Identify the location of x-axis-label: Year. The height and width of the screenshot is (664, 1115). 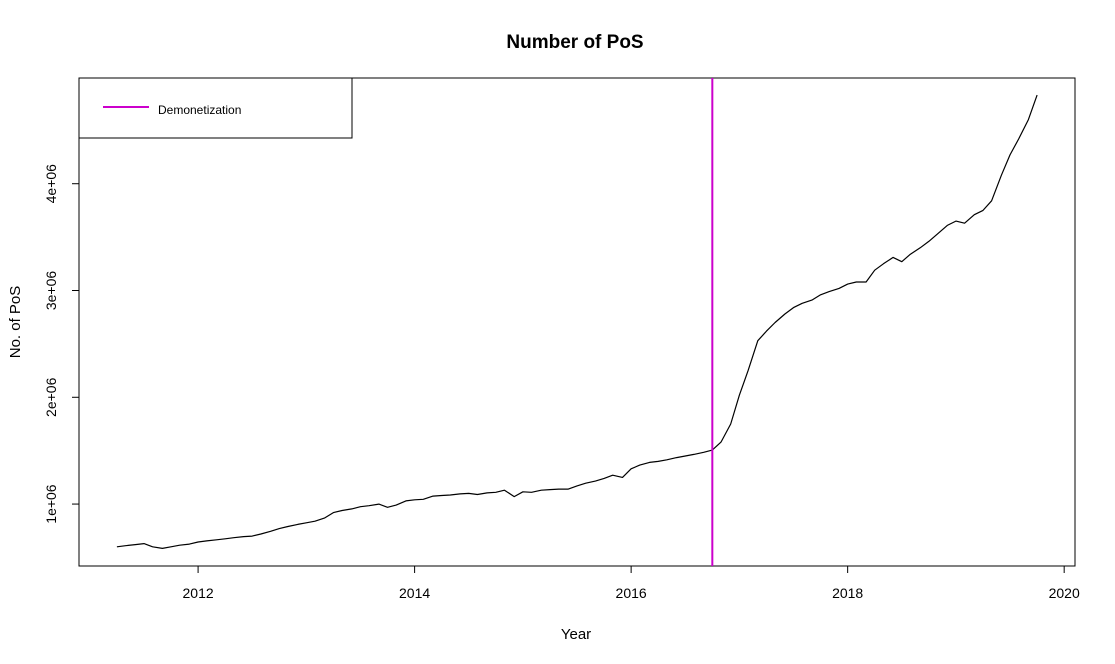
(576, 634).